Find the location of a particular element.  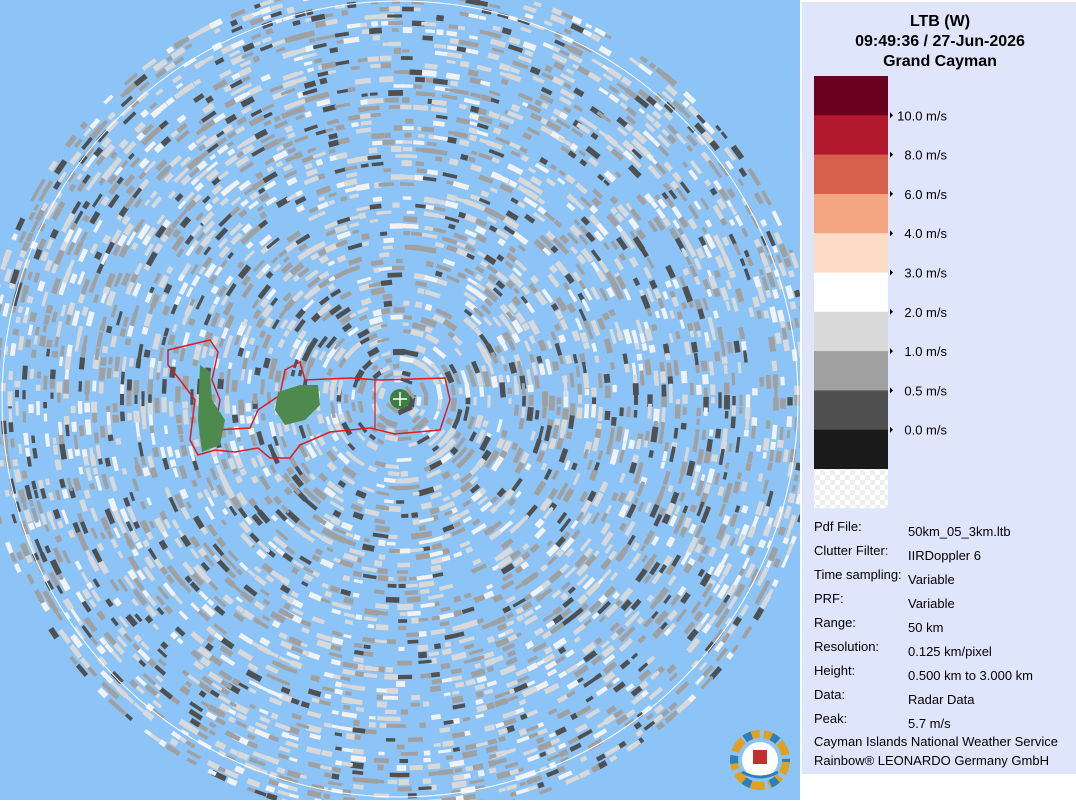

info-value: Radar Data is located at coordinates (941, 699).